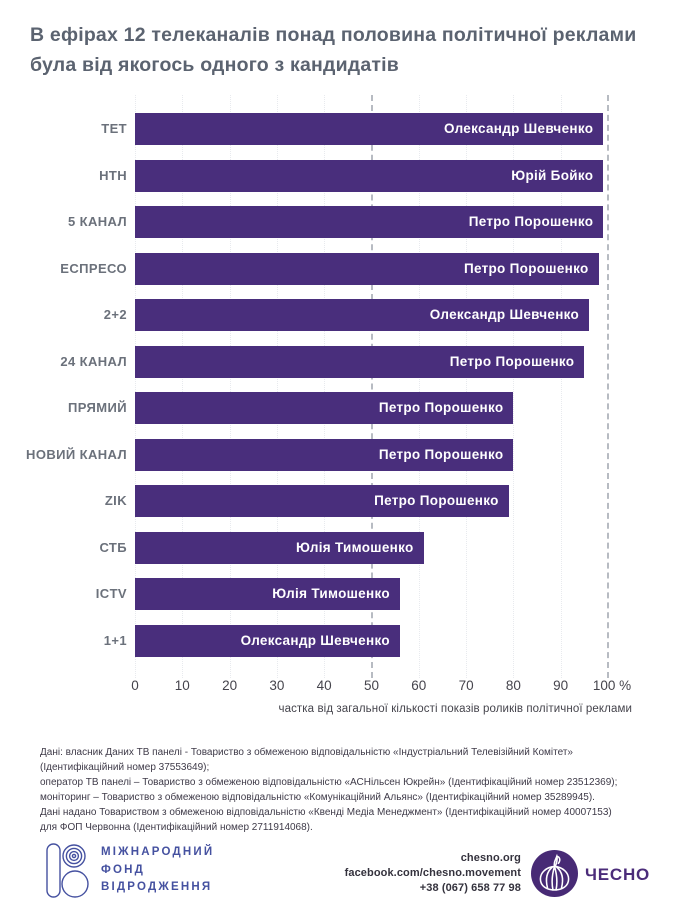 This screenshot has height=921, width=690. What do you see at coordinates (115, 501) in the screenshot?
I see `channel-label: ZIK` at bounding box center [115, 501].